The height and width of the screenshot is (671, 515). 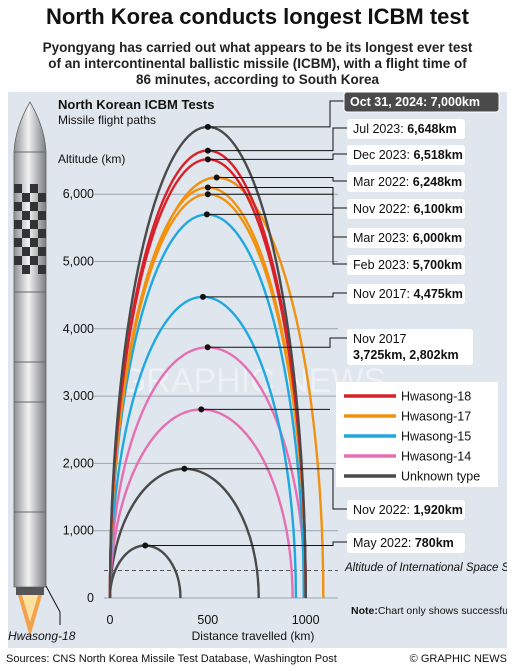 I want to click on y-tick-label: 3,000, so click(x=78, y=396).